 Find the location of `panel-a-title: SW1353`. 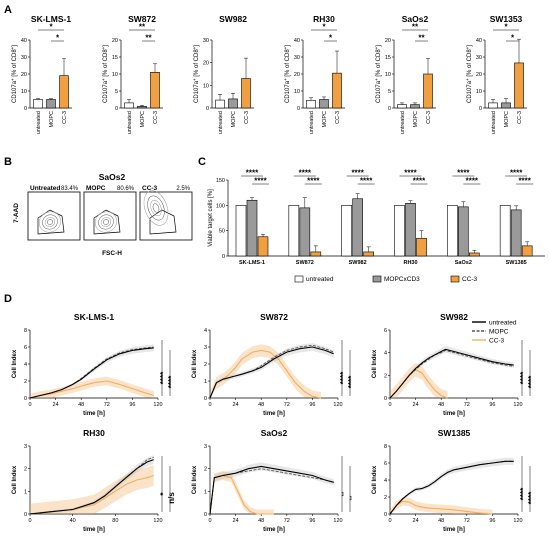

panel-a-title: SW1353 is located at coordinates (506, 19).